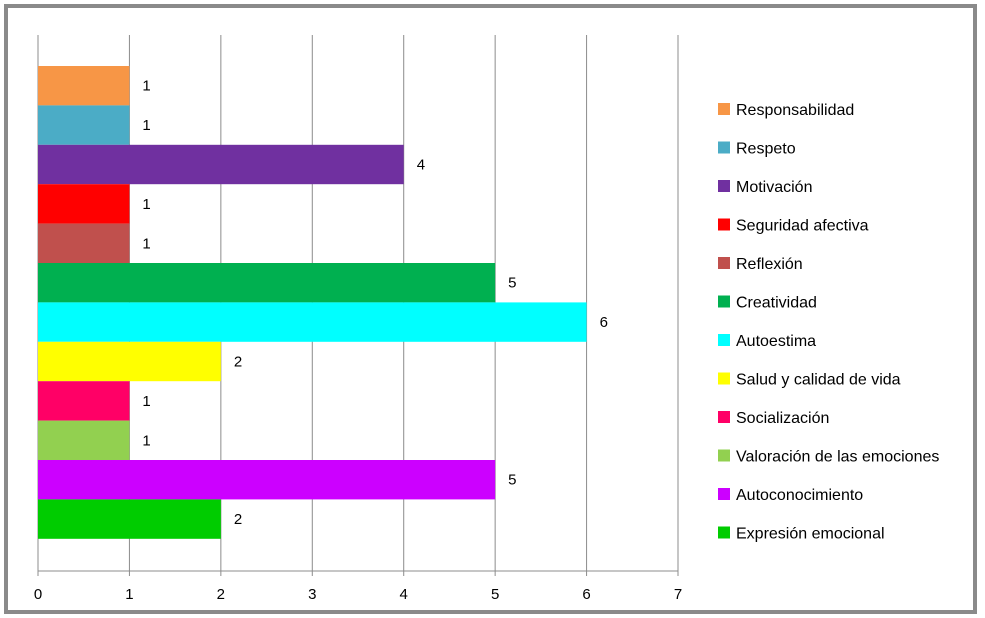 This screenshot has width=985, height=618. What do you see at coordinates (724, 224) in the screenshot?
I see `legend-swatch-seguridad-afectiva` at bounding box center [724, 224].